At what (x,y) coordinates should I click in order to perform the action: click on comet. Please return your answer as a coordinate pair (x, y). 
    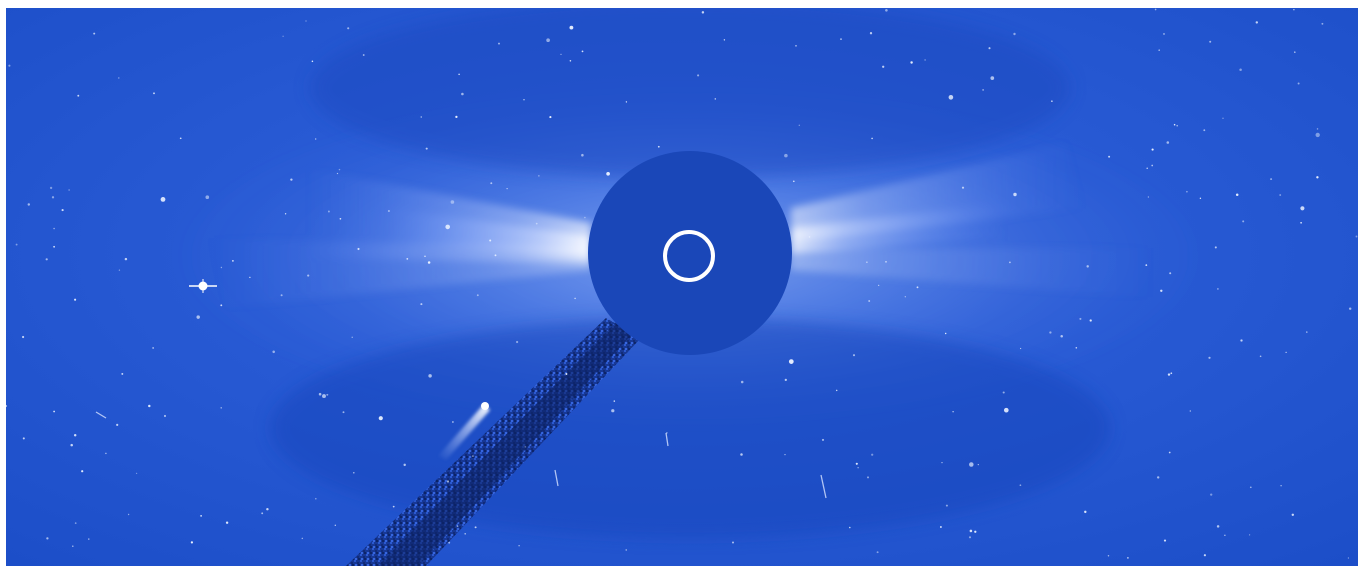
    Looking at the image, I should click on (464, 431).